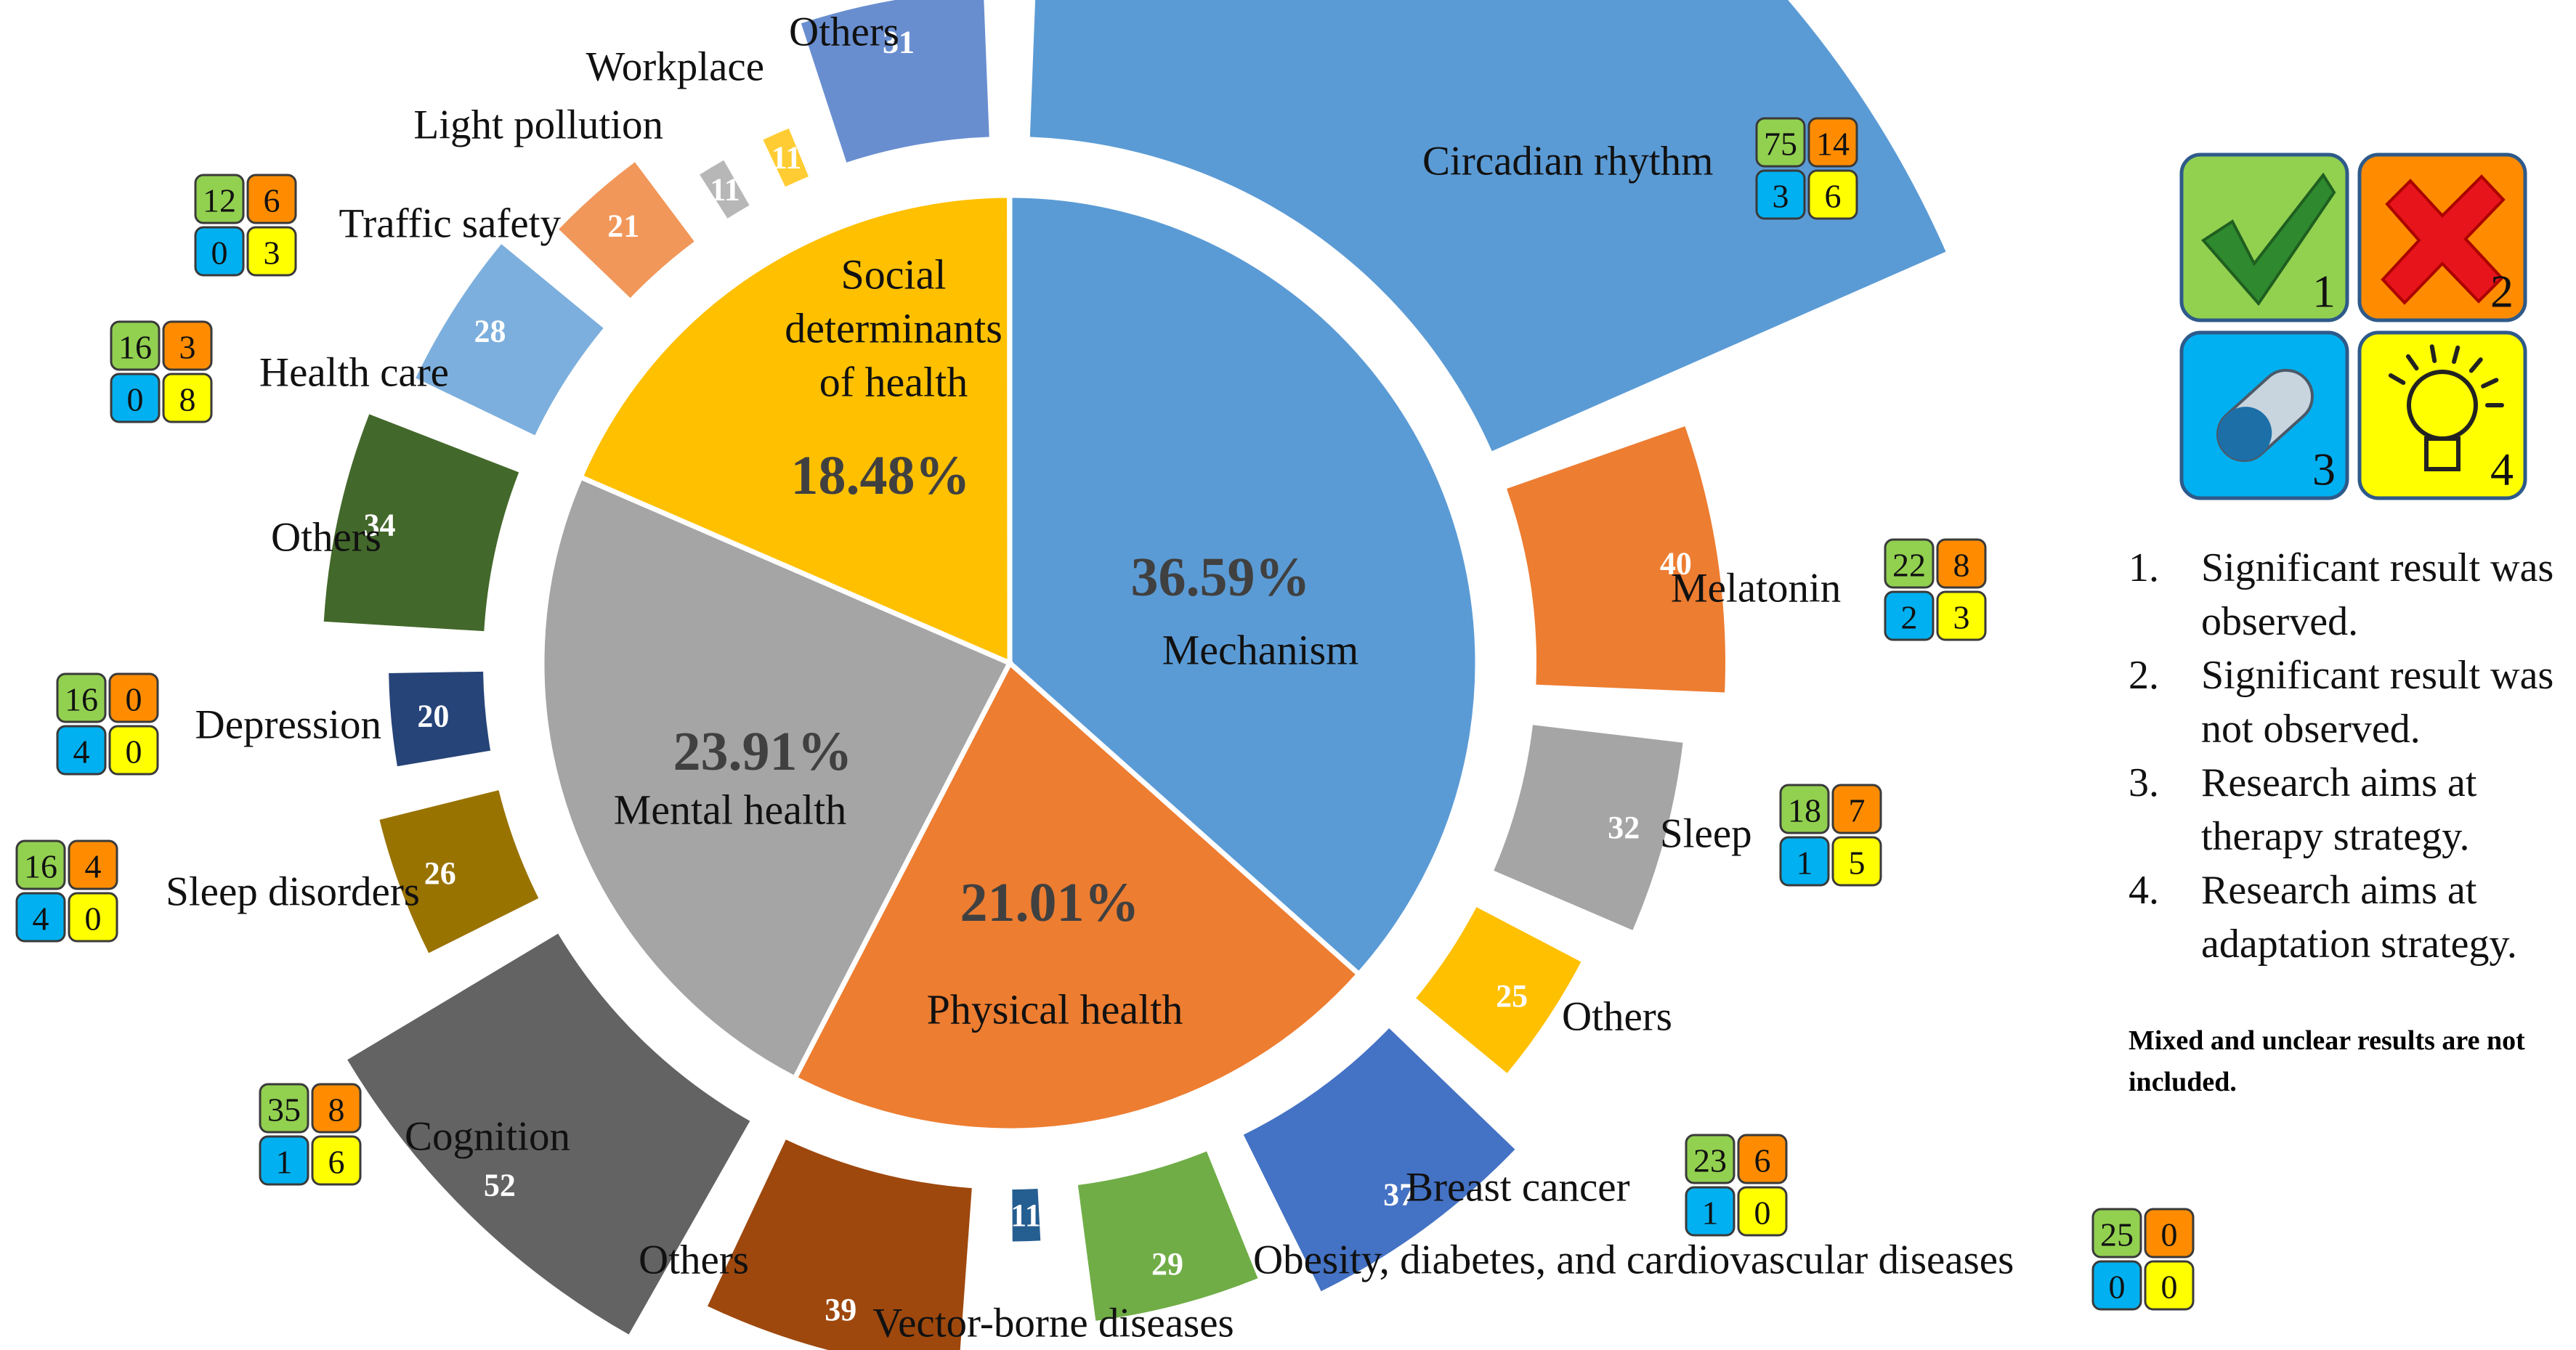 This screenshot has width=2576, height=1350. I want to click on count-cell-3: 4, so click(41, 919).